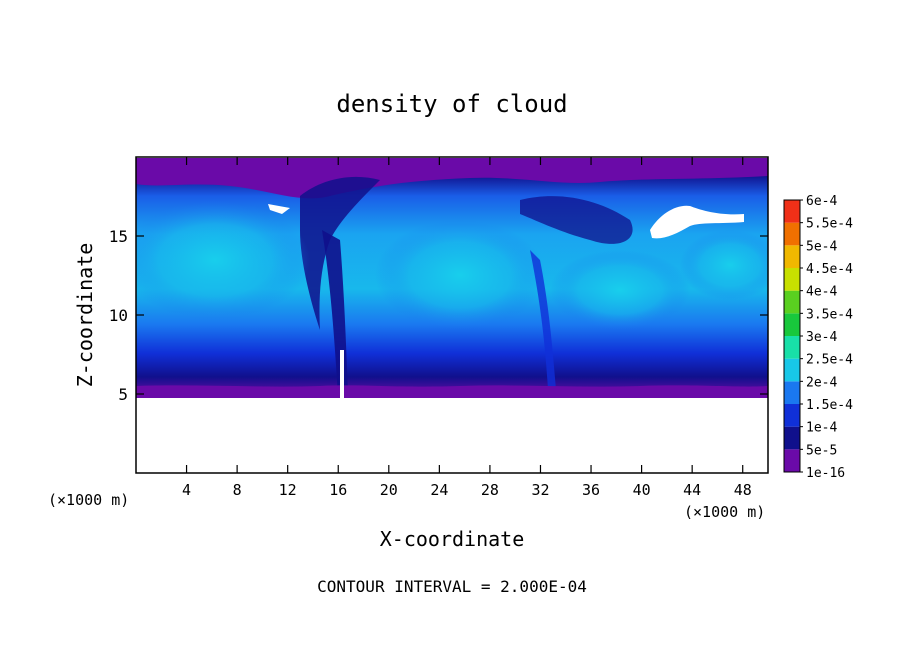 The width and height of the screenshot is (904, 654). What do you see at coordinates (821, 337) in the screenshot?
I see `colorbar-label: 3e-4` at bounding box center [821, 337].